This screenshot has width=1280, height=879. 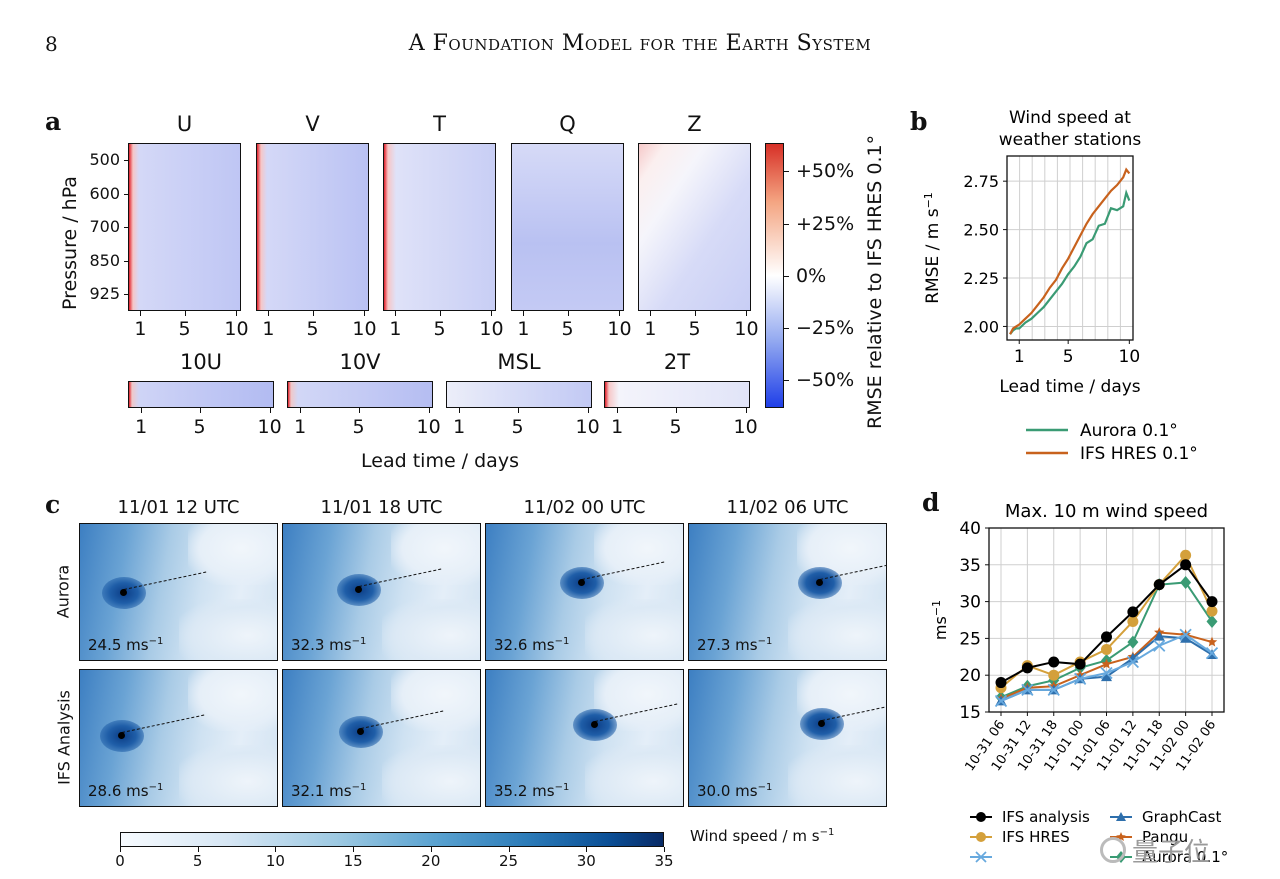 I want to click on chart-b-title-line1: Wind speed at, so click(x=1070, y=118).